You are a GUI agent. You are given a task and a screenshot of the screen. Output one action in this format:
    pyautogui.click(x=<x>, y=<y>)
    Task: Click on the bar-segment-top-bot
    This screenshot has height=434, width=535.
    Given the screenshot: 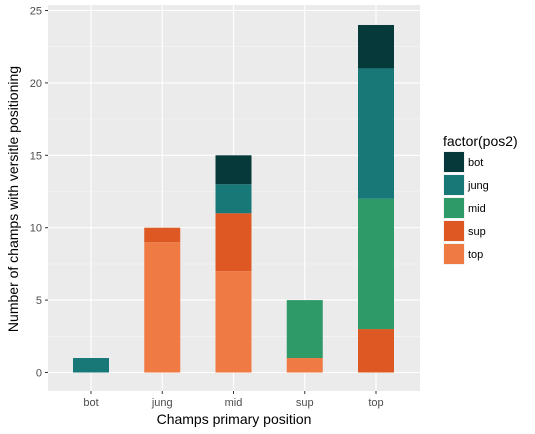 What is the action you would take?
    pyautogui.click(x=376, y=46)
    